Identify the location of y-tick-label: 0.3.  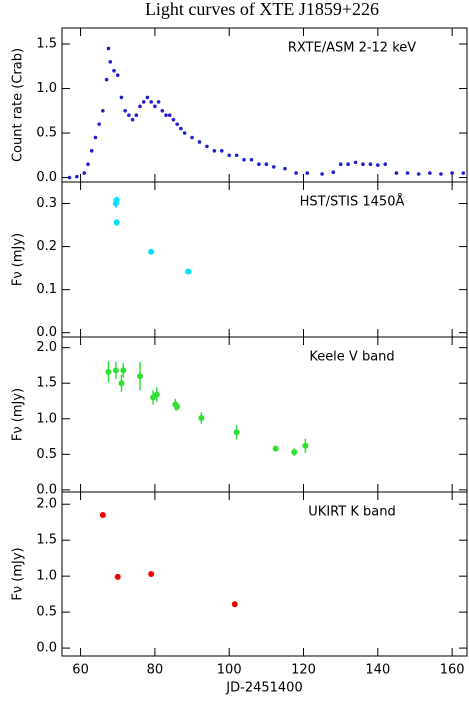
(46, 203).